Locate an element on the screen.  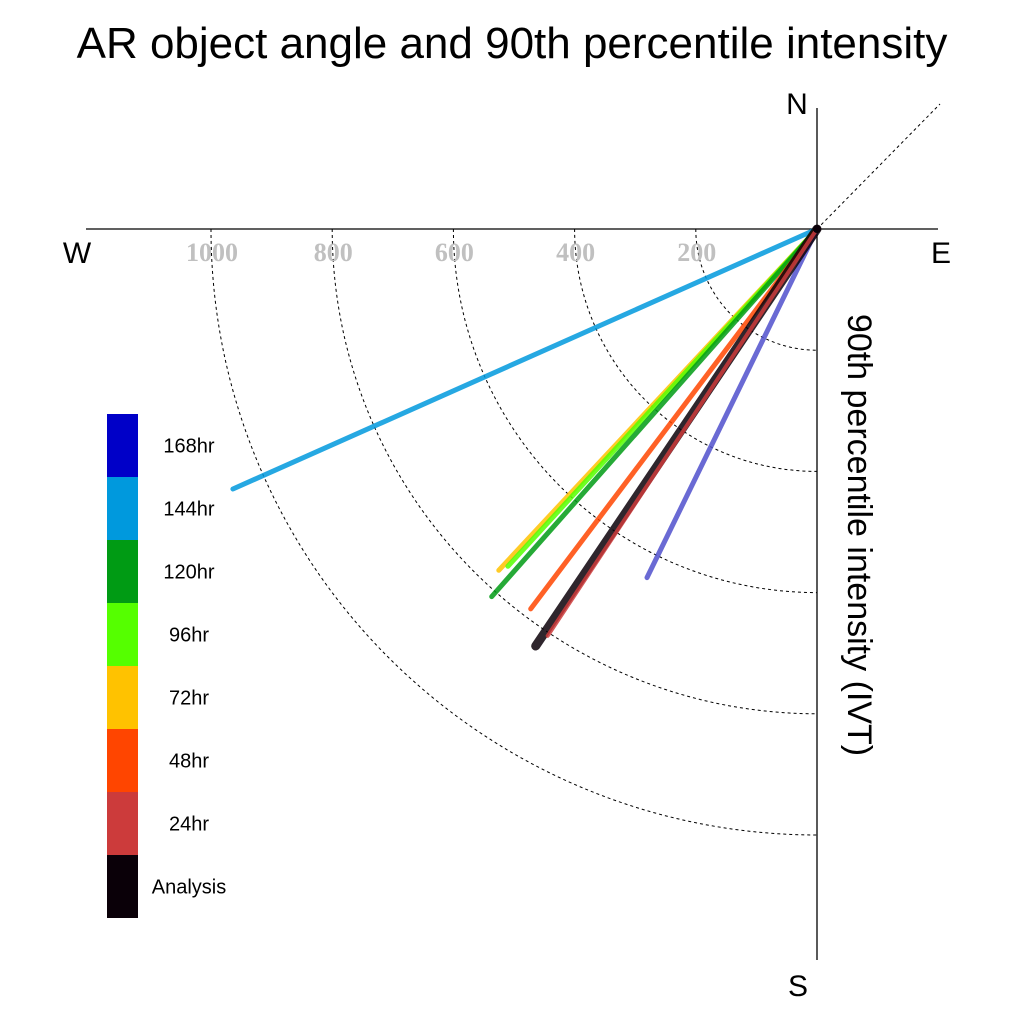
compass-north: N is located at coordinates (797, 104).